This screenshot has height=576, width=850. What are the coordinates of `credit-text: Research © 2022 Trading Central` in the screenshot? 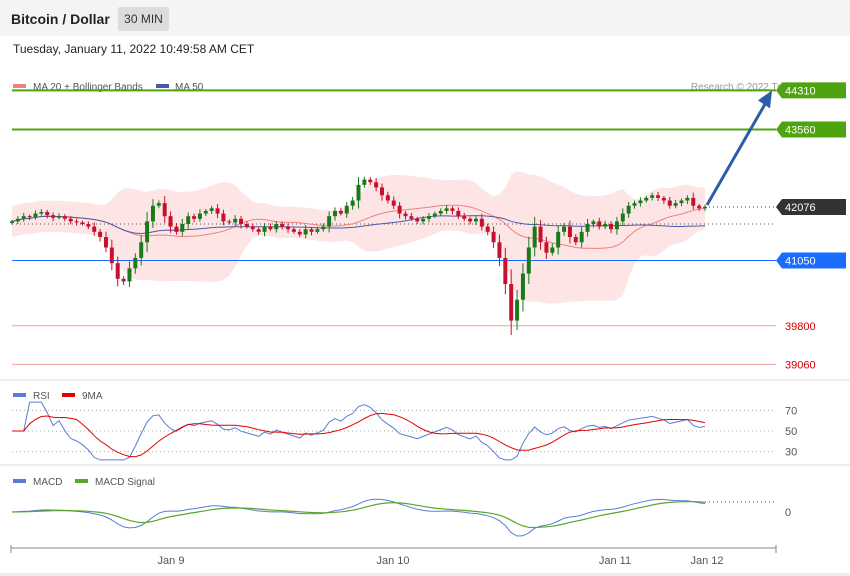 It's located at (765, 87).